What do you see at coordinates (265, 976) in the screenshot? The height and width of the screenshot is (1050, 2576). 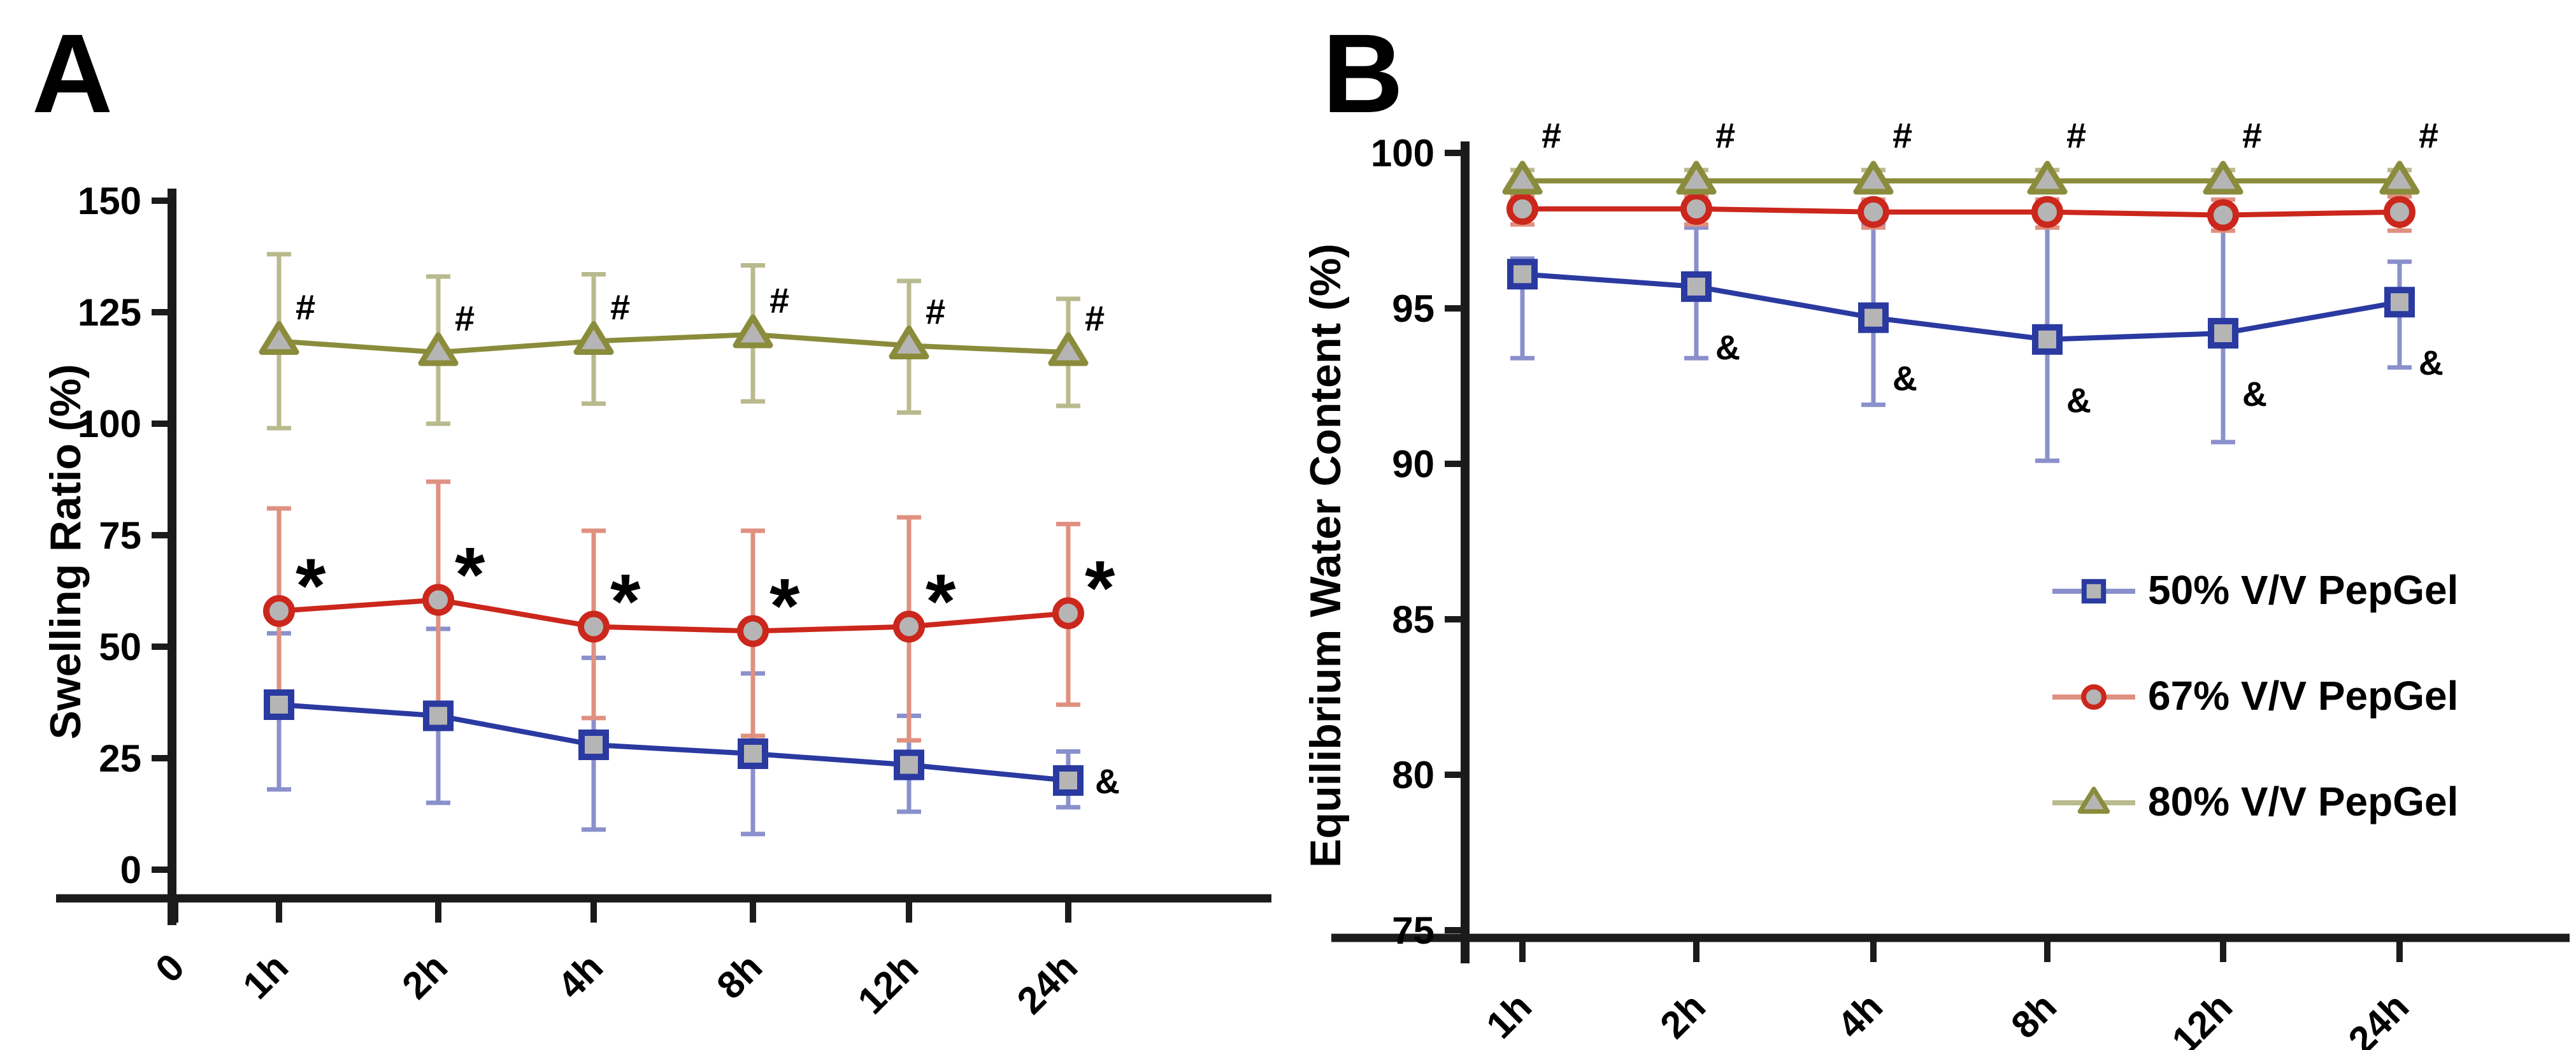 I see `x-tick-label: 1h` at bounding box center [265, 976].